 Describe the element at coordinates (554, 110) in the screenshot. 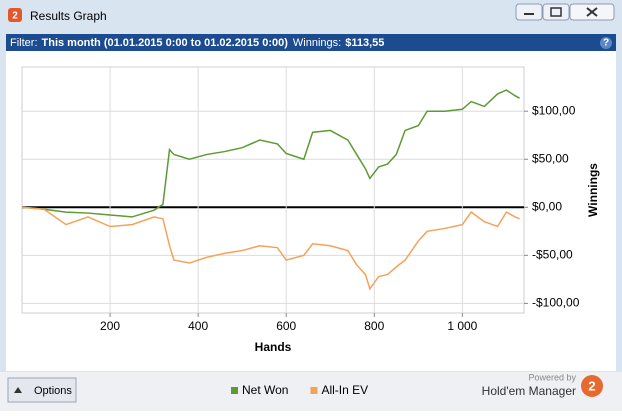

I see `y-tick-label: $100,00` at that location.